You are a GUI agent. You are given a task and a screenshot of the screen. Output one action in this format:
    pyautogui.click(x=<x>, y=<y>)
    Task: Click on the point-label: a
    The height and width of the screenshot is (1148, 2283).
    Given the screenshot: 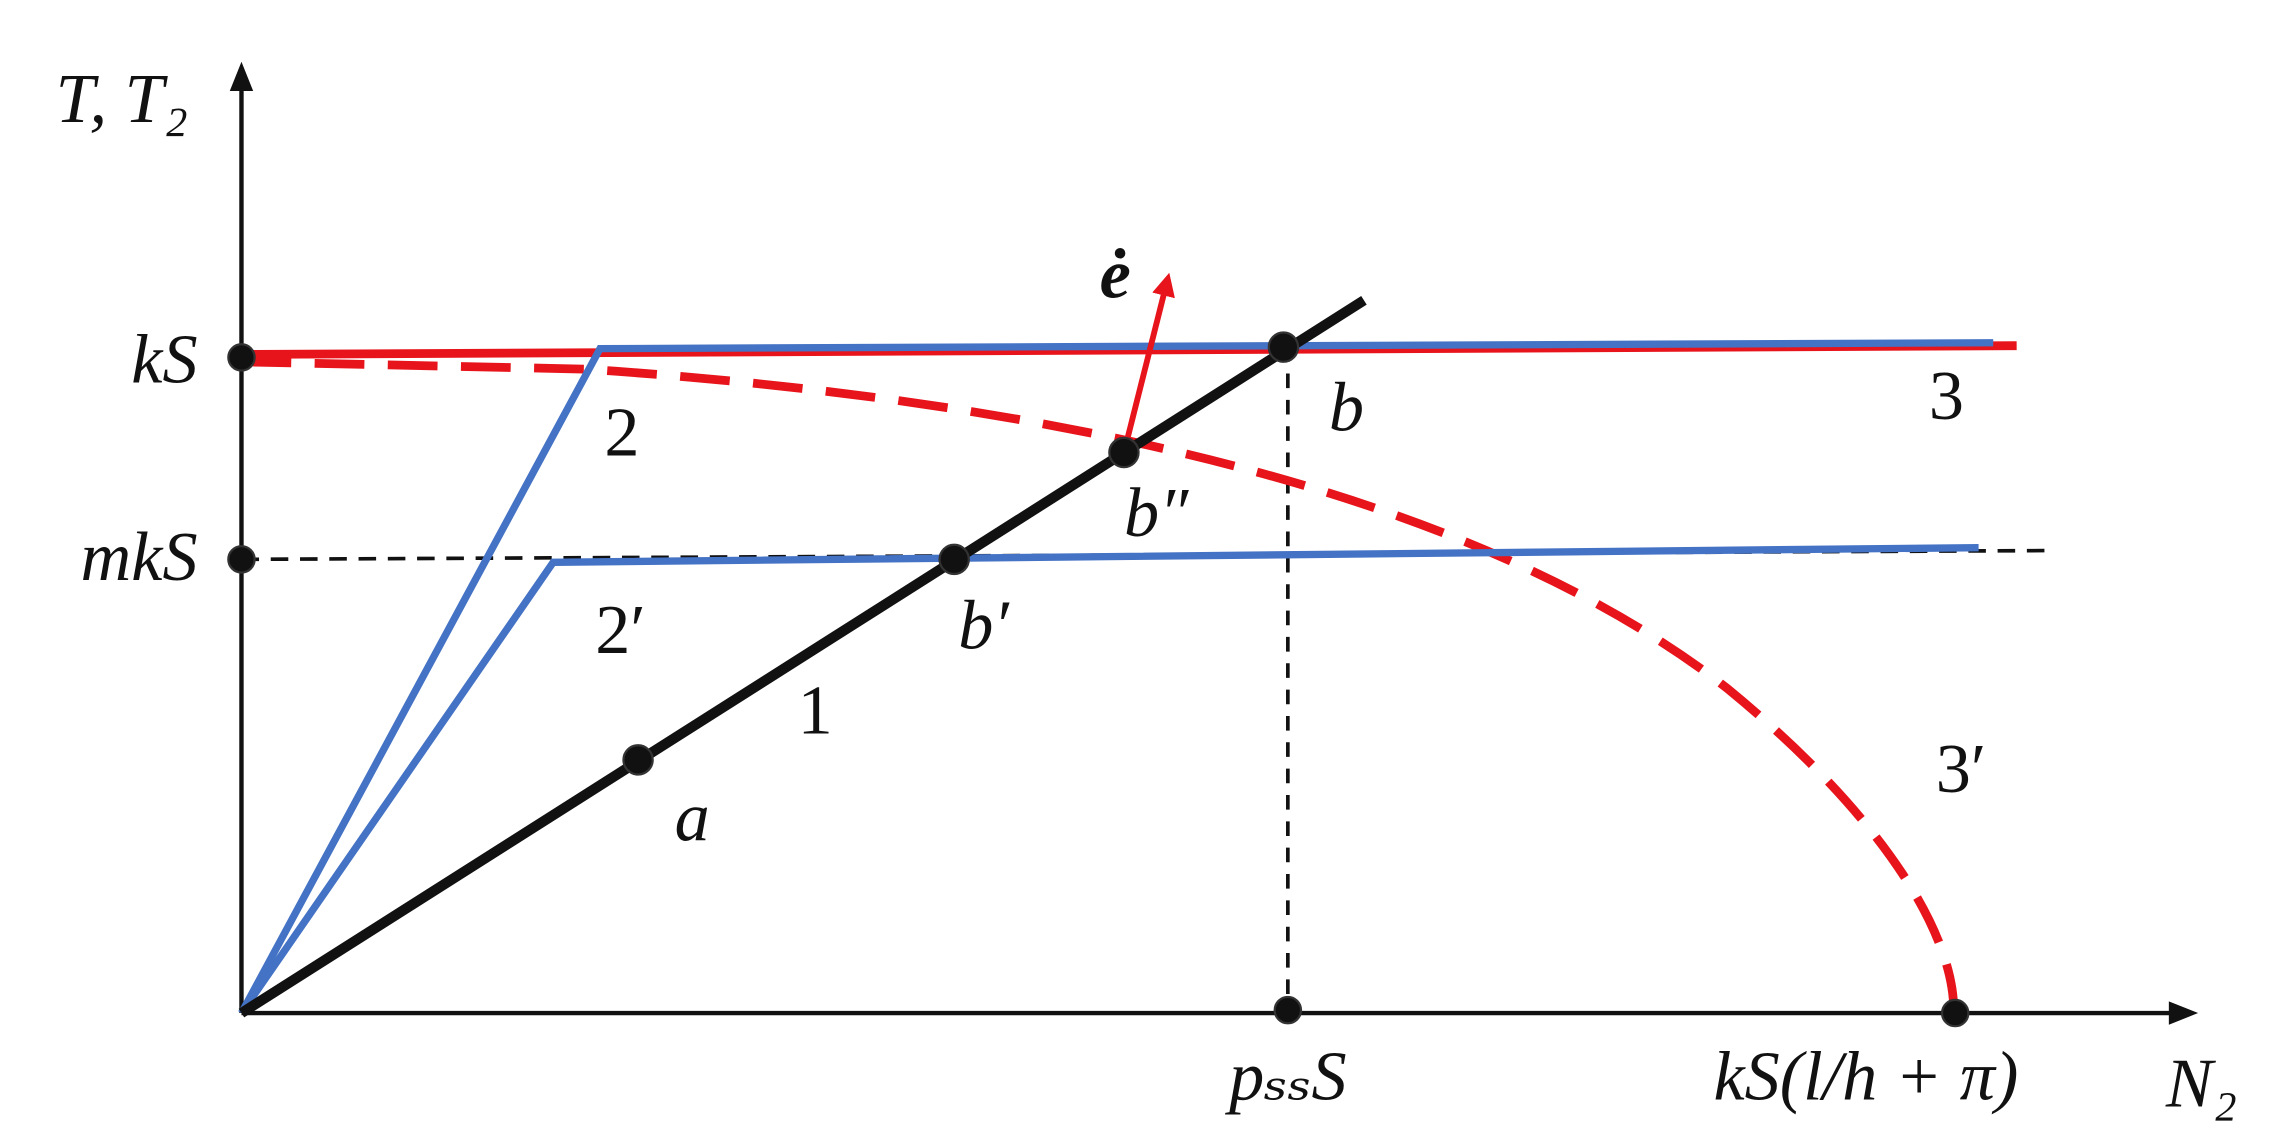 What is the action you would take?
    pyautogui.click(x=692, y=817)
    